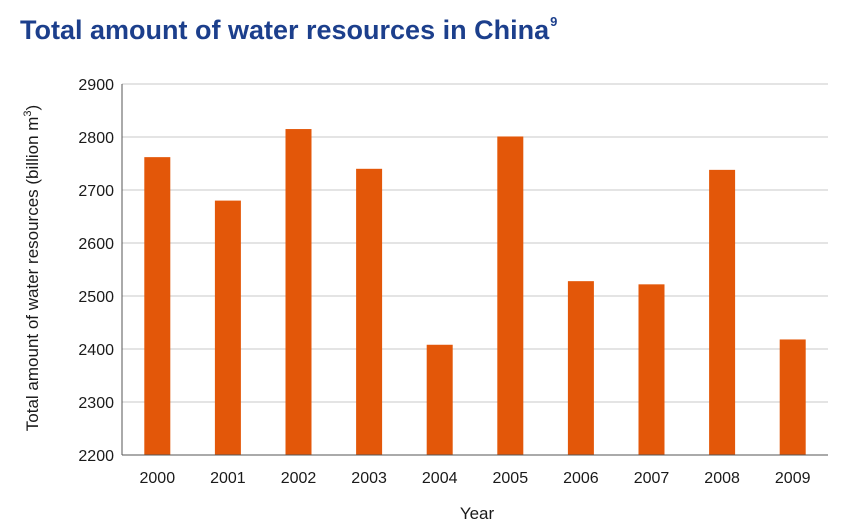 Image resolution: width=868 pixels, height=532 pixels. Describe the element at coordinates (96, 350) in the screenshot. I see `y-tick-label: 2400` at that location.